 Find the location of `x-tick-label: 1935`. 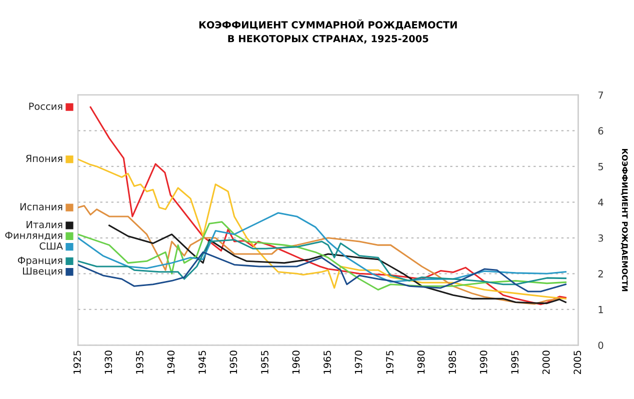

x-tick-label: 1935 is located at coordinates (140, 362).